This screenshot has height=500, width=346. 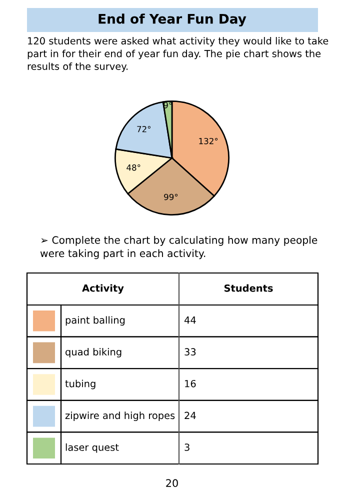 What do you see at coordinates (103, 289) in the screenshot?
I see `text: Activity` at bounding box center [103, 289].